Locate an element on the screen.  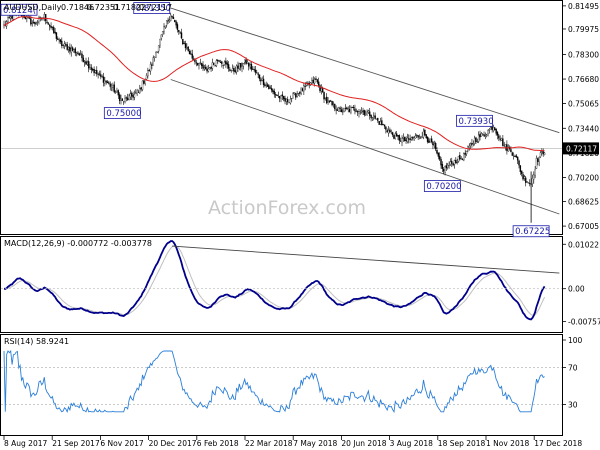
date-tick-label: 6 Feb 2018 is located at coordinates (218, 443).